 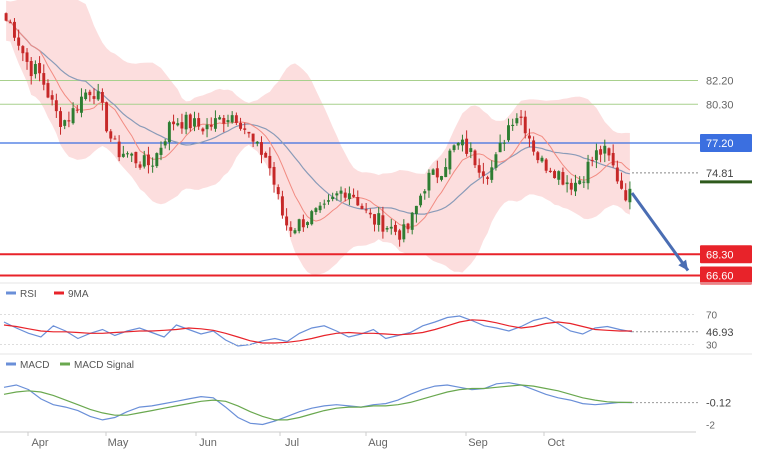 What do you see at coordinates (720, 333) in the screenshot?
I see `rsi-current-label: 46.93` at bounding box center [720, 333].